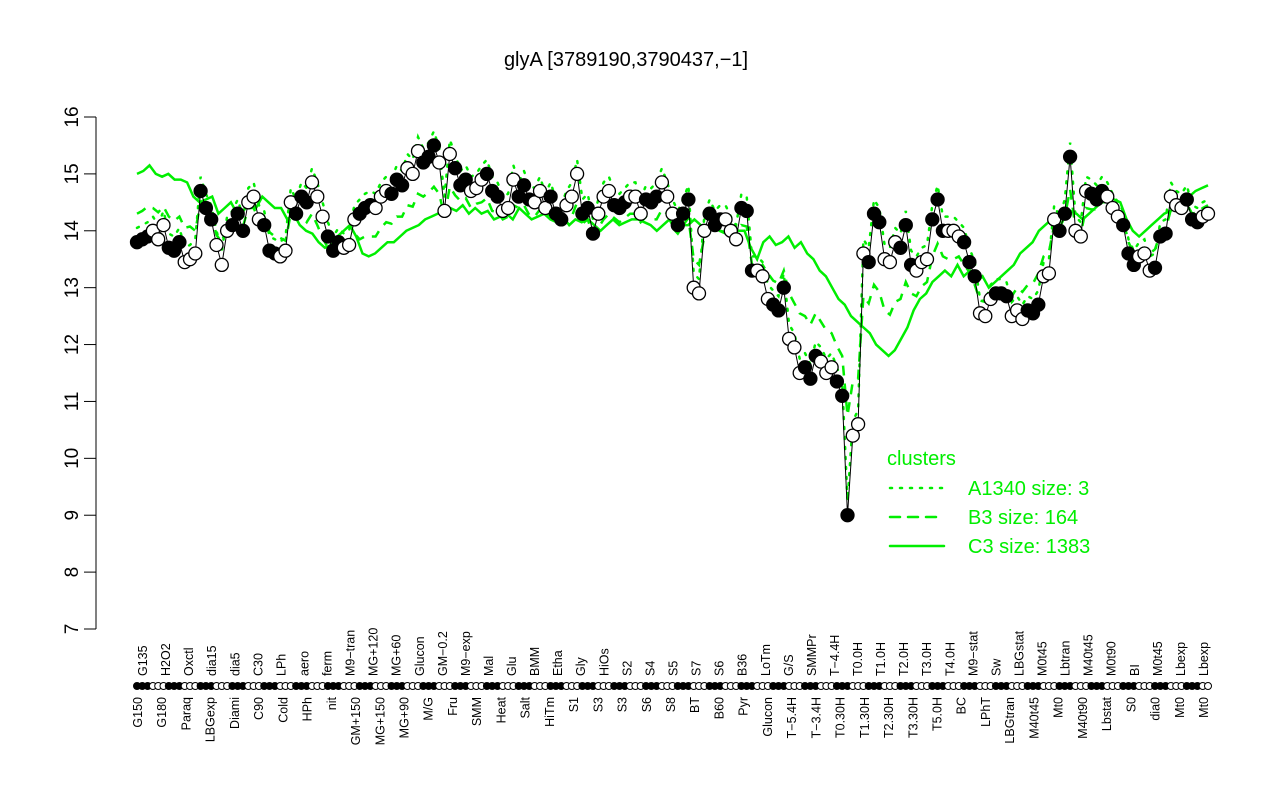 The image size is (1280, 800). I want to click on x-tick-label-bottom: BC, so click(962, 705).